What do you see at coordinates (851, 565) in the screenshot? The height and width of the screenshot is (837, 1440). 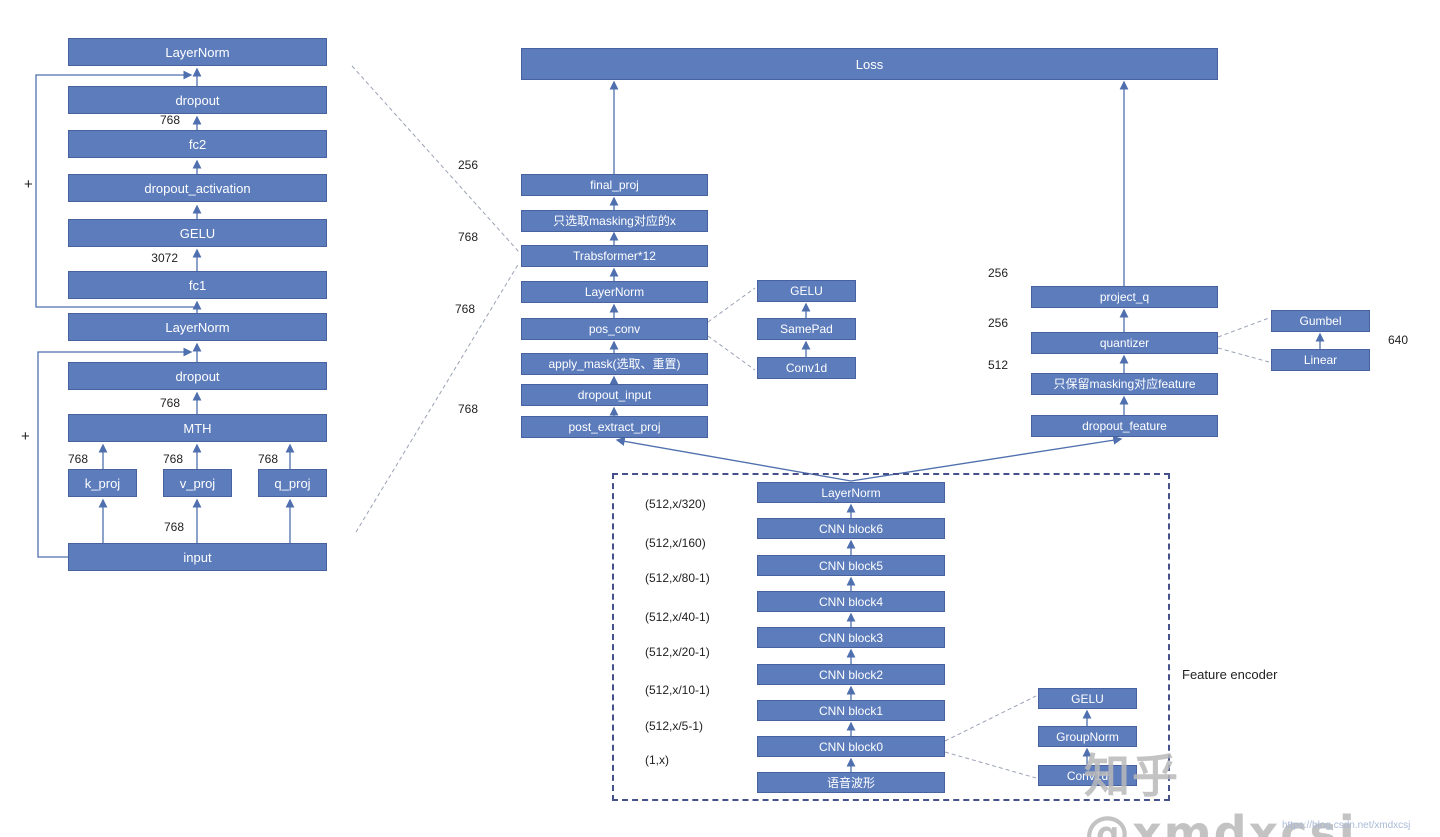 I see `cnn-block5: CNN block5` at bounding box center [851, 565].